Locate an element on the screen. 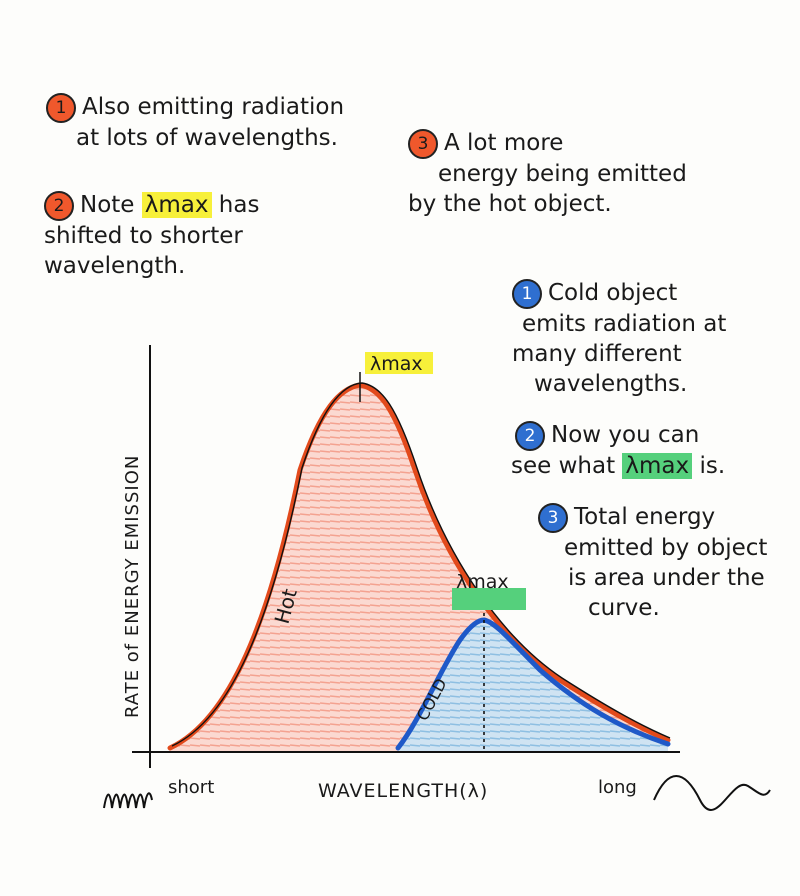 This screenshot has height=896, width=800. cold-note-3-line-2: emitted by object is located at coordinates (666, 547).